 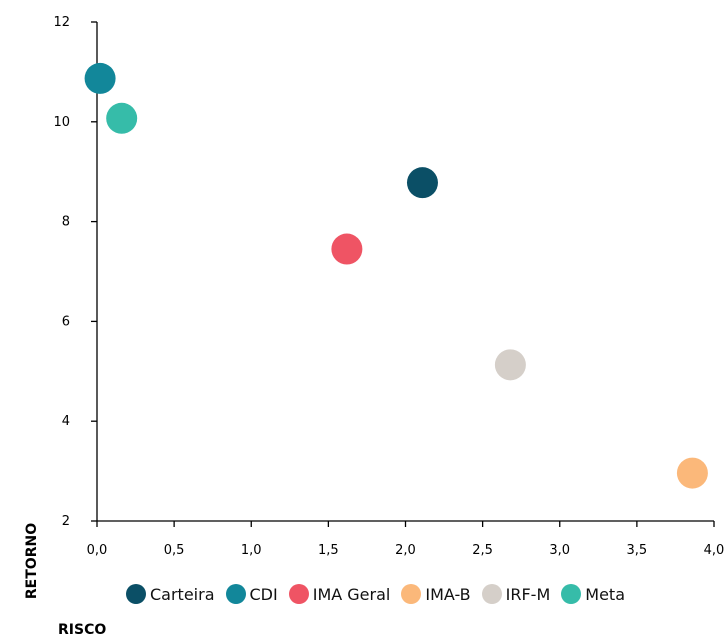 I want to click on x-tick-label: 2,5, so click(x=482, y=550).